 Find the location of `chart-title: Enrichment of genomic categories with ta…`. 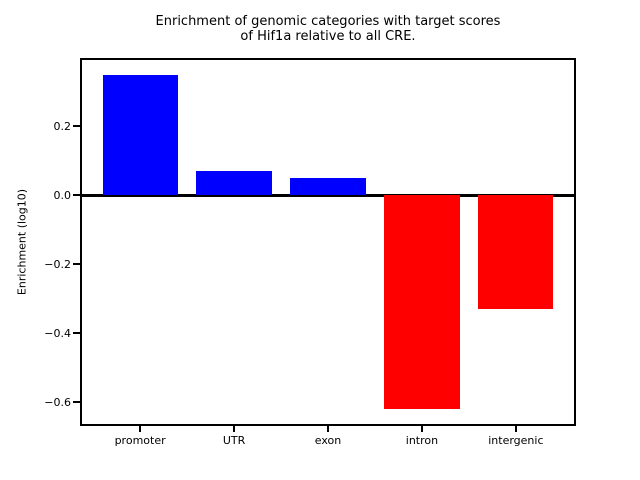

chart-title: Enrichment of genomic categories with ta… is located at coordinates (328, 29).